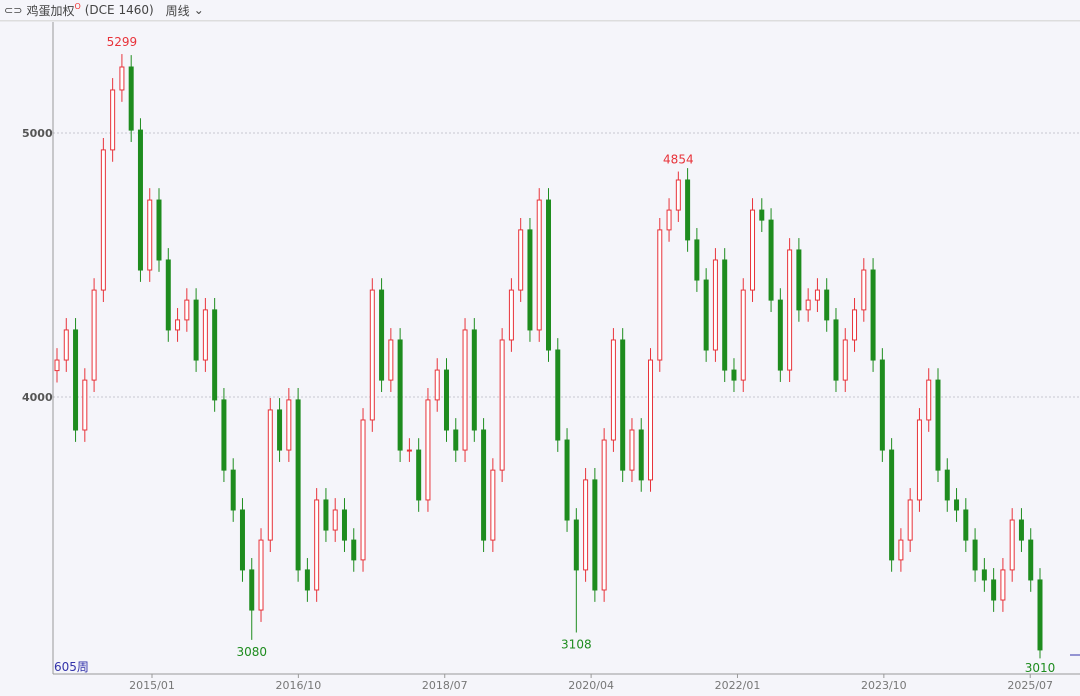 The width and height of the screenshot is (1080, 696). What do you see at coordinates (1030, 685) in the screenshot?
I see `x-tick-label: 2025/07` at bounding box center [1030, 685].